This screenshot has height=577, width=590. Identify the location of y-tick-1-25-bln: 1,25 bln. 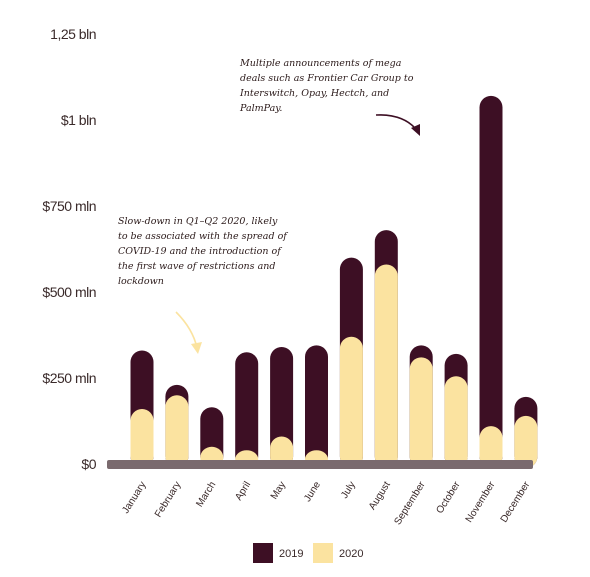
(73, 34).